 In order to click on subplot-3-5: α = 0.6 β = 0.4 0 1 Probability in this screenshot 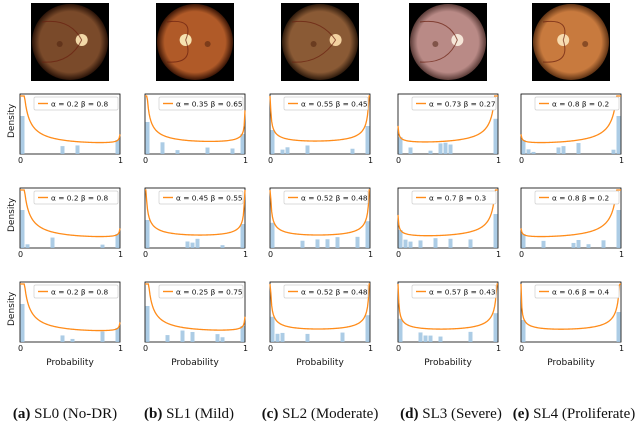, I will do `click(571, 324)`.